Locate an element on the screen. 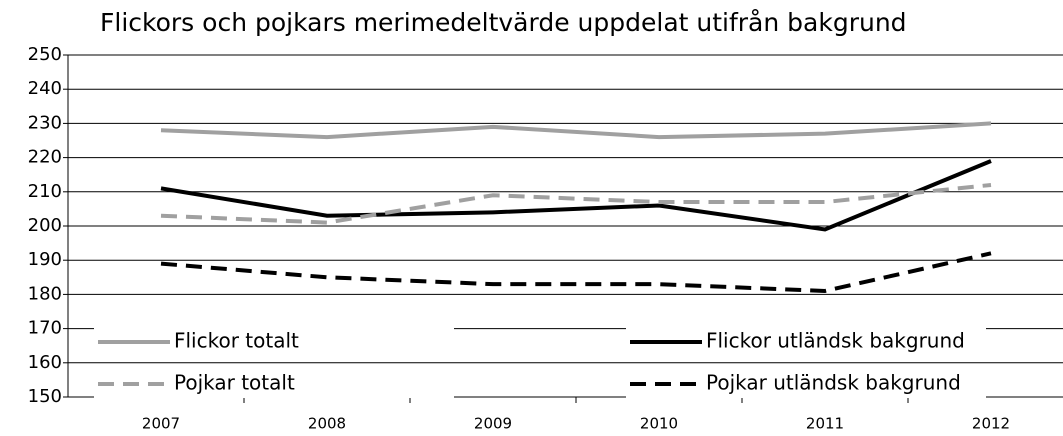  x-tick-label: 2012 is located at coordinates (991, 424).